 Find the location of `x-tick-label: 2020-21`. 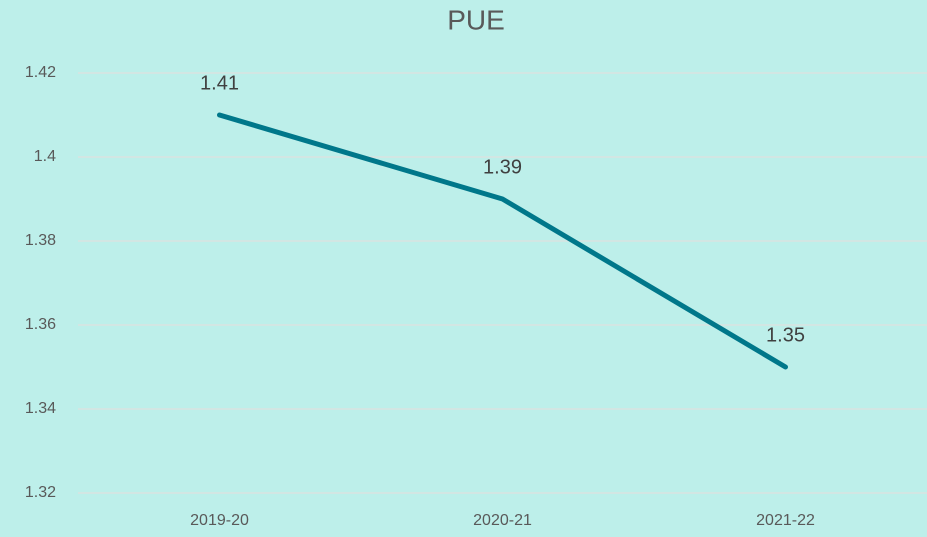

x-tick-label: 2020-21 is located at coordinates (502, 520).